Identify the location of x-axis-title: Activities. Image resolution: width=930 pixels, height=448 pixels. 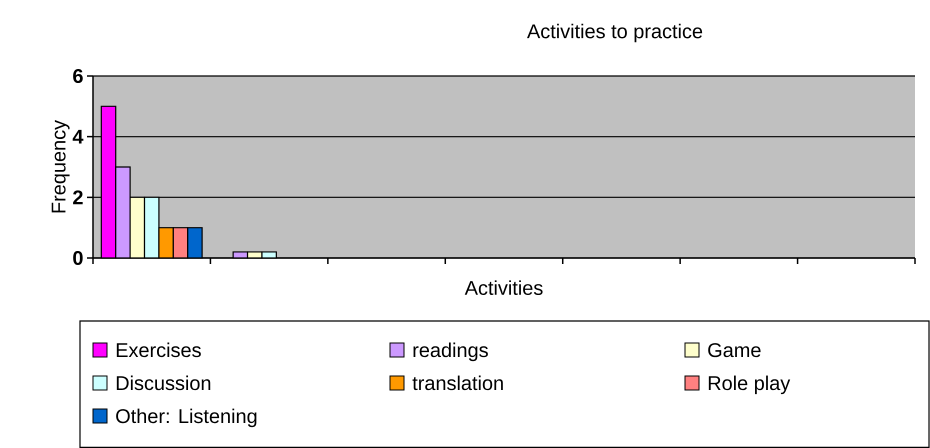
(503, 287).